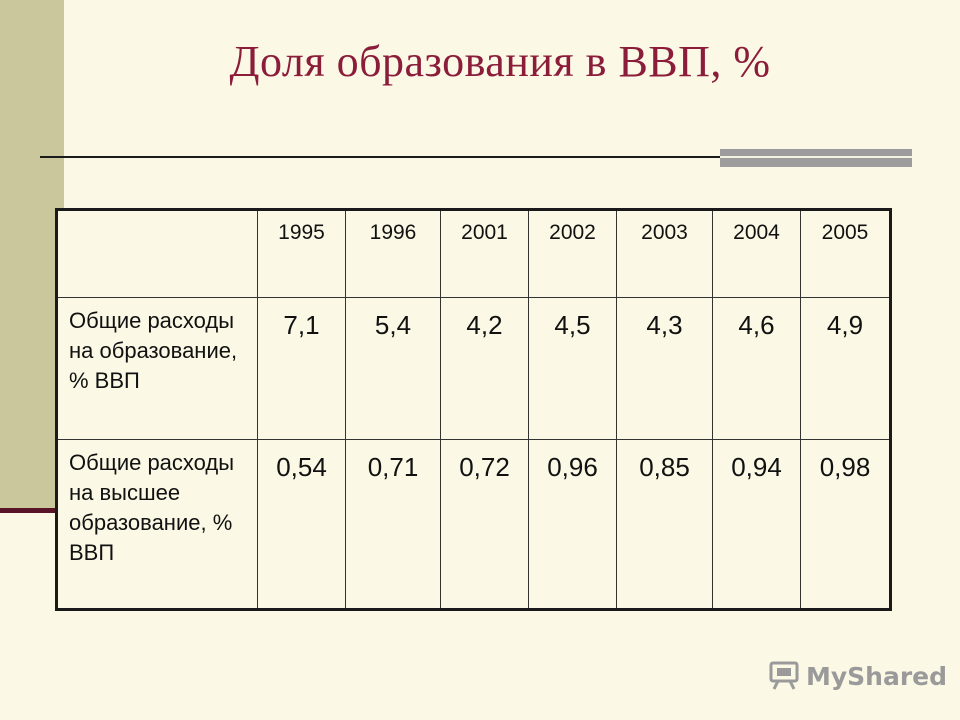 This screenshot has width=960, height=720. Describe the element at coordinates (756, 524) in the screenshot. I see `table-cell: 0,94` at that location.